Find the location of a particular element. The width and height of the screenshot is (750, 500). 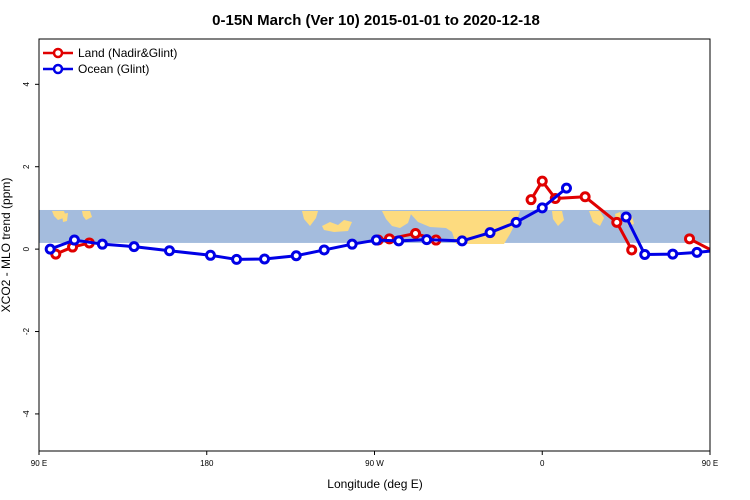

x-axis-label: Longitude (deg E) is located at coordinates (374, 484).